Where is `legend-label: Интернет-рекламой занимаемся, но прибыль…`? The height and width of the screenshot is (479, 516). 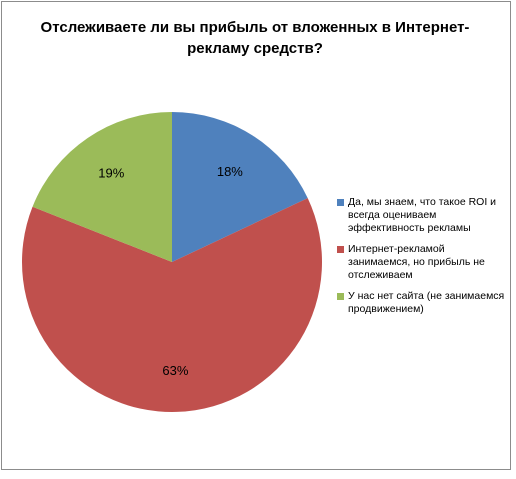
legend-label: Интернет-рекламой занимаемся, но прибыль… is located at coordinates (416, 262).